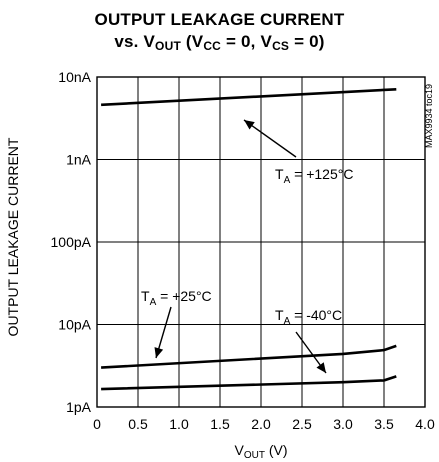 This screenshot has width=439, height=462. Describe the element at coordinates (13, 236) in the screenshot. I see `y-axis-label: OUTPUT LEAKAGE CURRENT` at that location.